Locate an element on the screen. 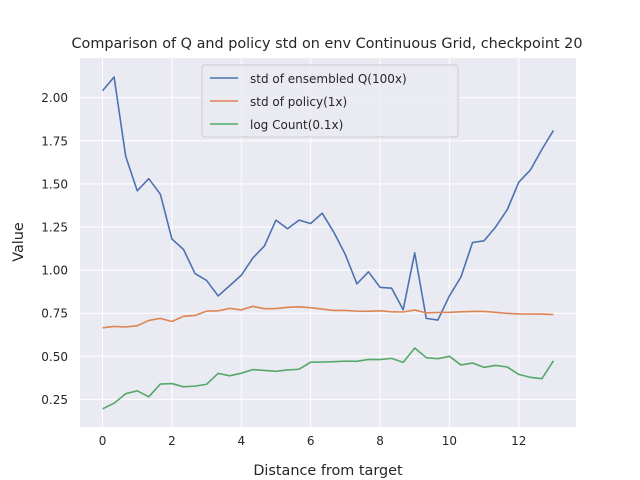  y-tick-label: 1.50 is located at coordinates (54, 184).